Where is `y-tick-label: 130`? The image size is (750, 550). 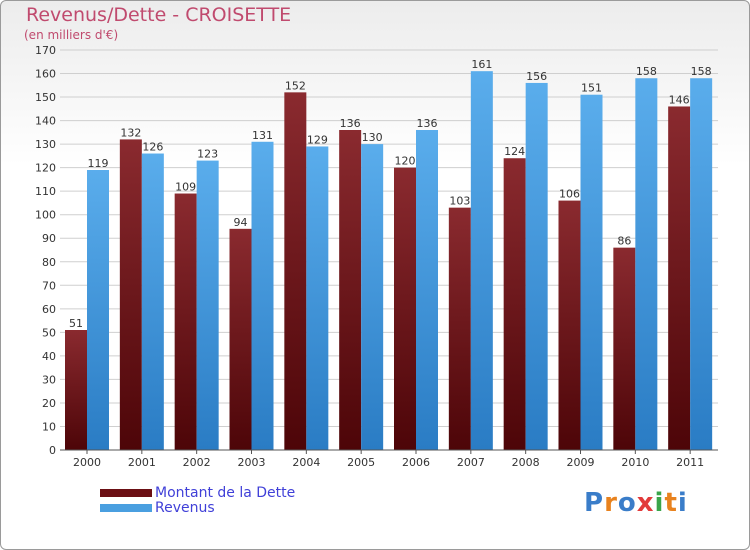 y-tick-label: 130 is located at coordinates (45, 144).